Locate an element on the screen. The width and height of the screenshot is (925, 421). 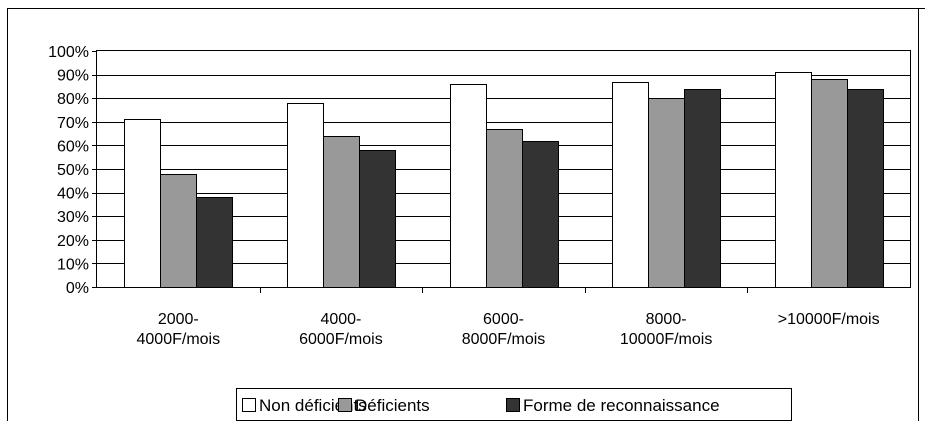
x-tick-label: >10000F/mois is located at coordinates (829, 319).